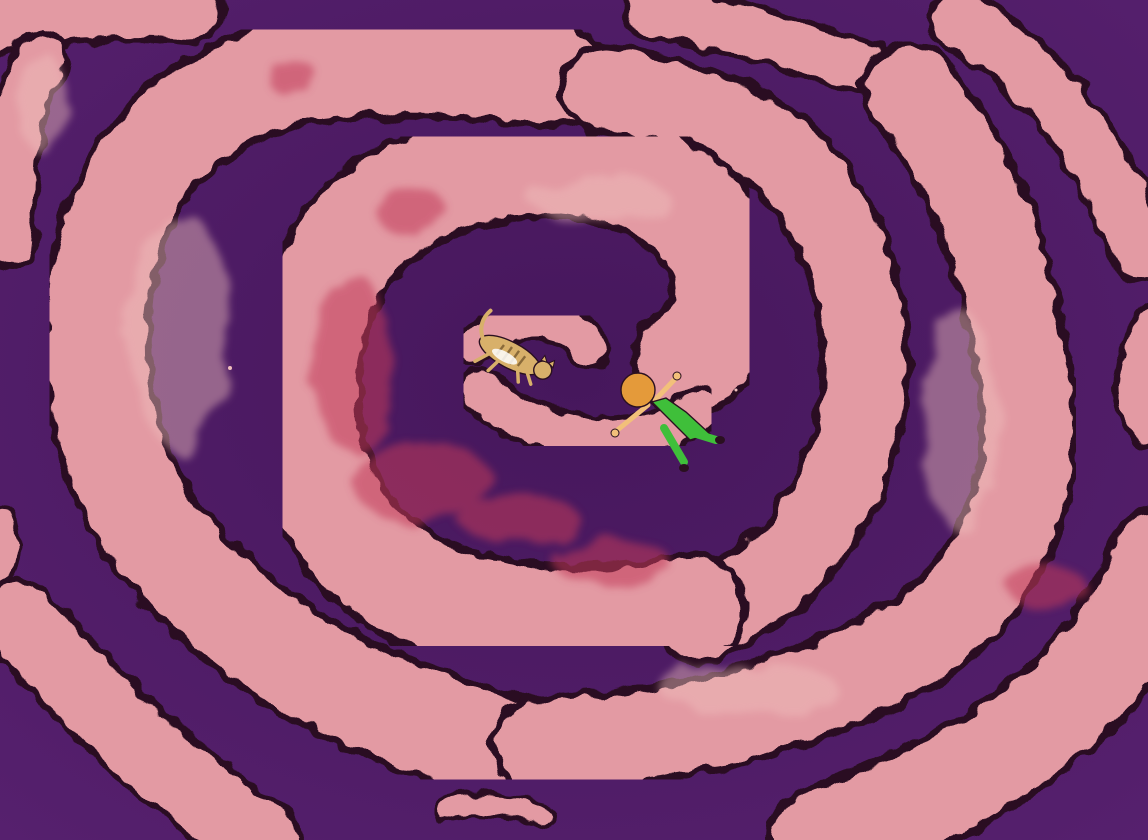 The width and height of the screenshot is (1148, 840). I want to click on child-icon, so click(667, 421).